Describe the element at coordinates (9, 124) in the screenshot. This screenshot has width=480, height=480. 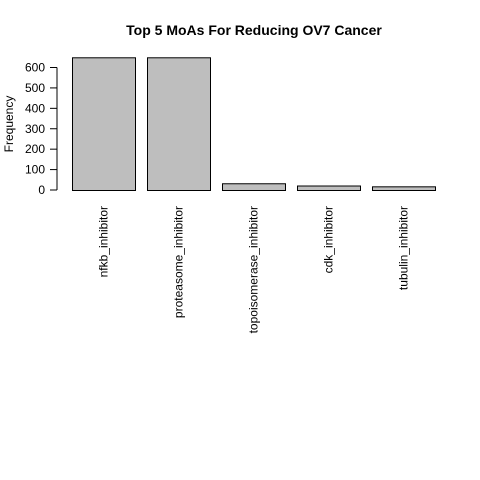
I see `y-axis-label: Frequency` at that location.